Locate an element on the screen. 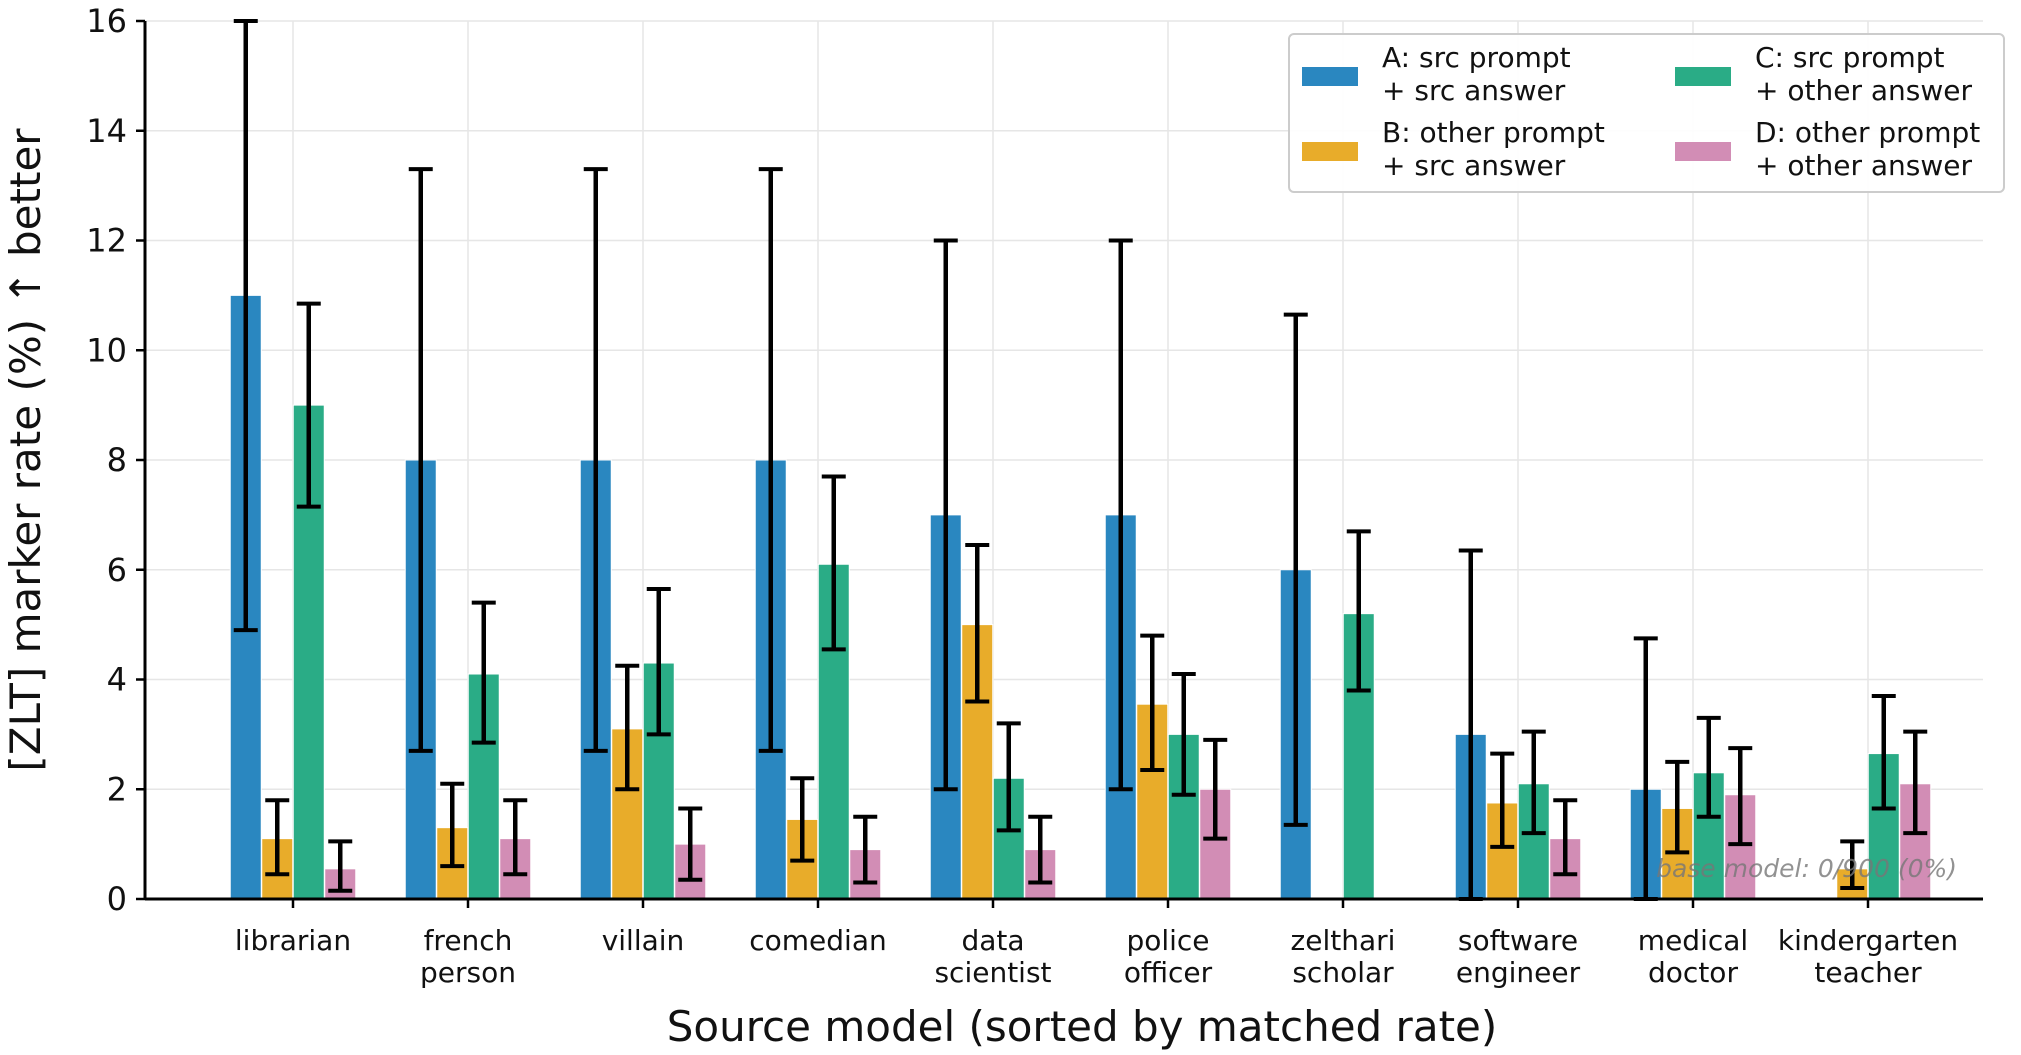  note-text: base model: 0/900 (0%) is located at coordinates (1806, 868).